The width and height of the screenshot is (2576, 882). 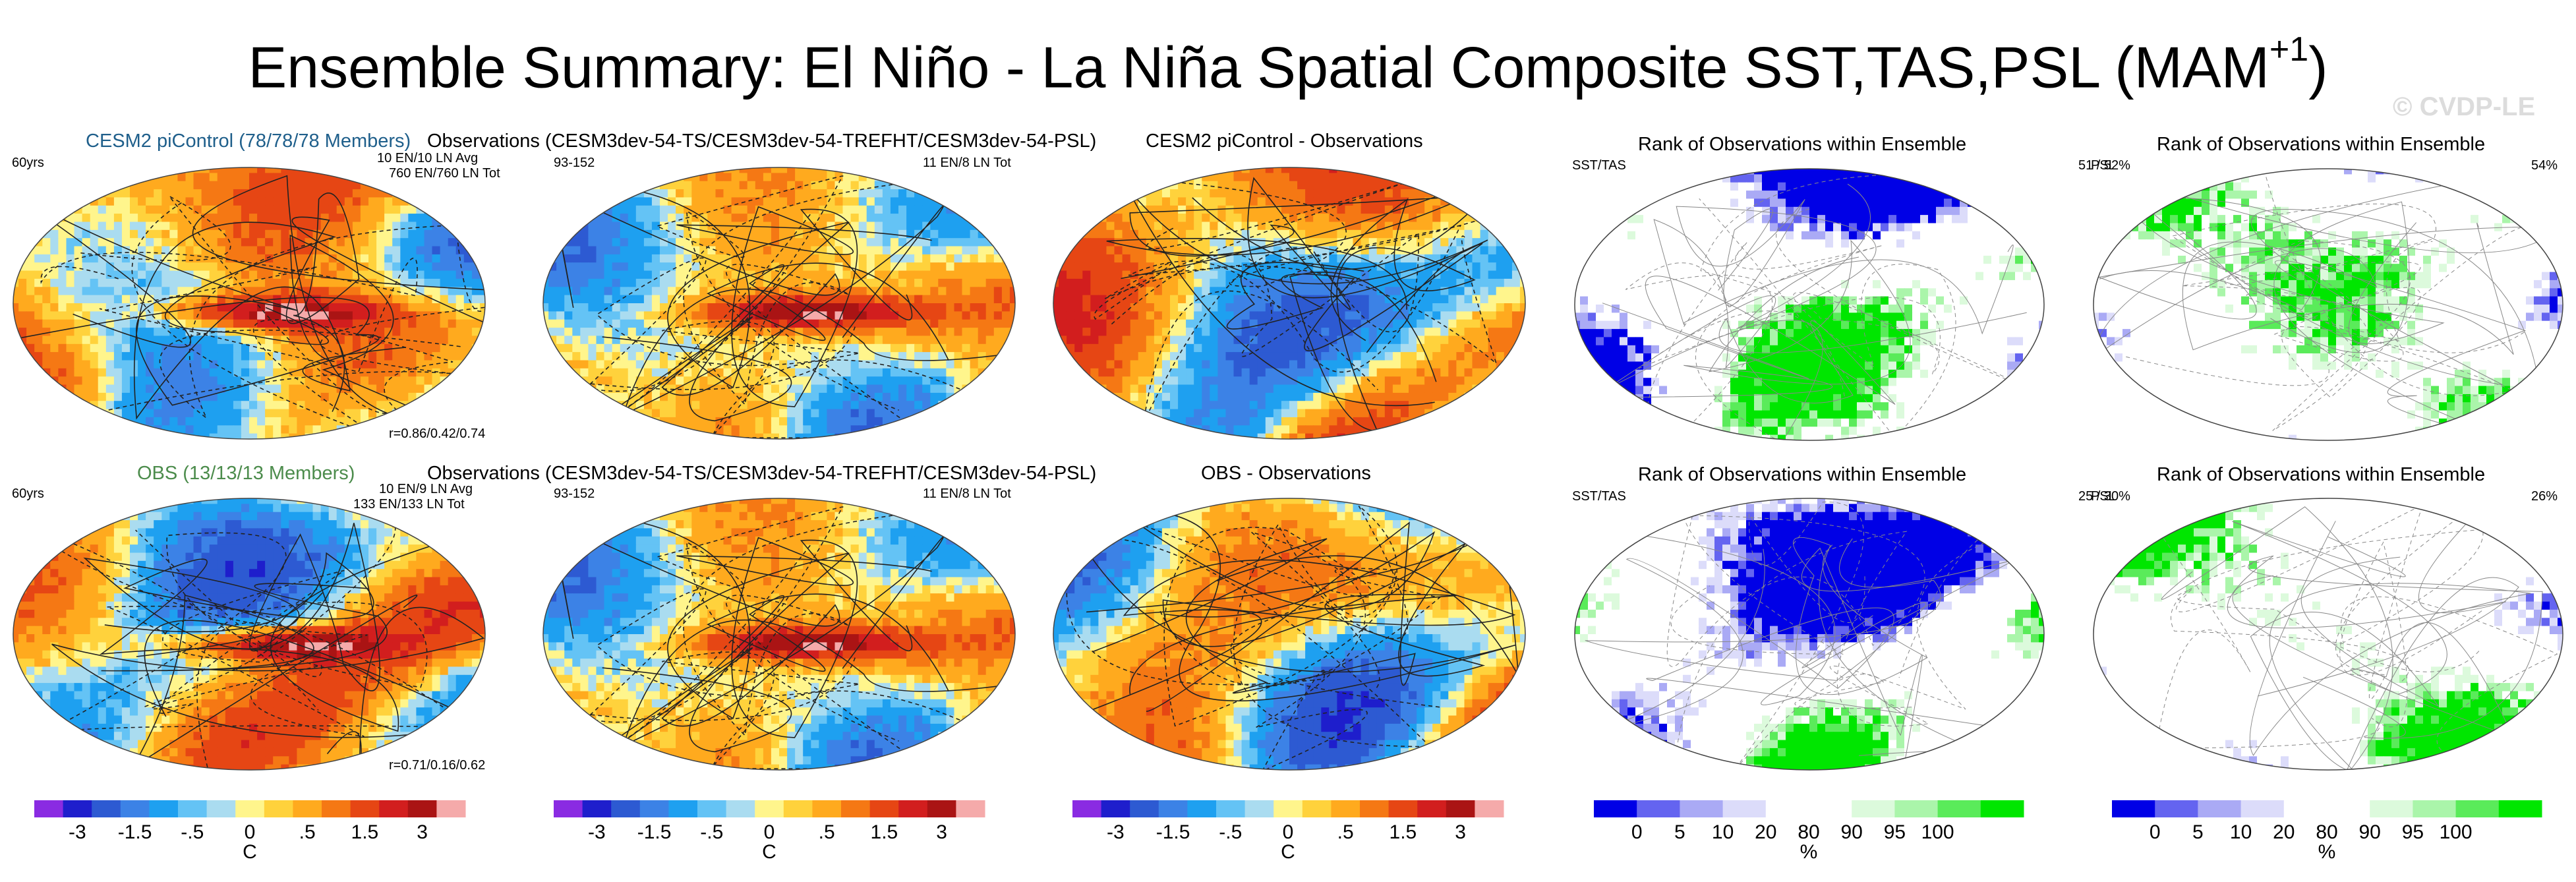 I want to click on panel-left-label-r2-2: 93-152, so click(x=574, y=494).